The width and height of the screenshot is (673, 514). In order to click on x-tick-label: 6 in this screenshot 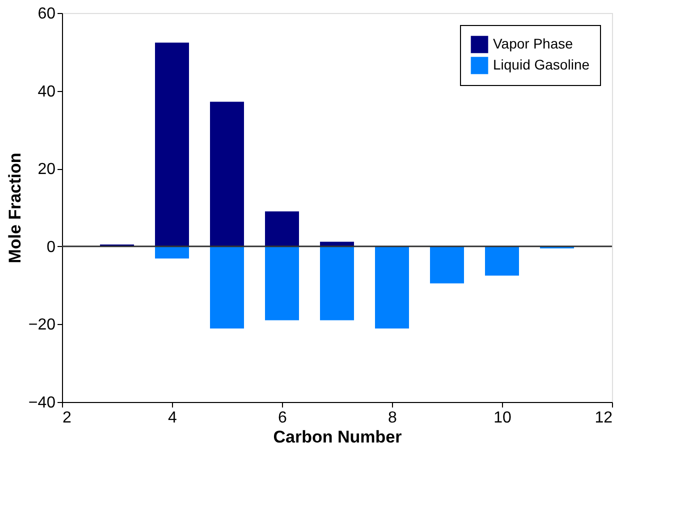, I will do `click(283, 418)`.